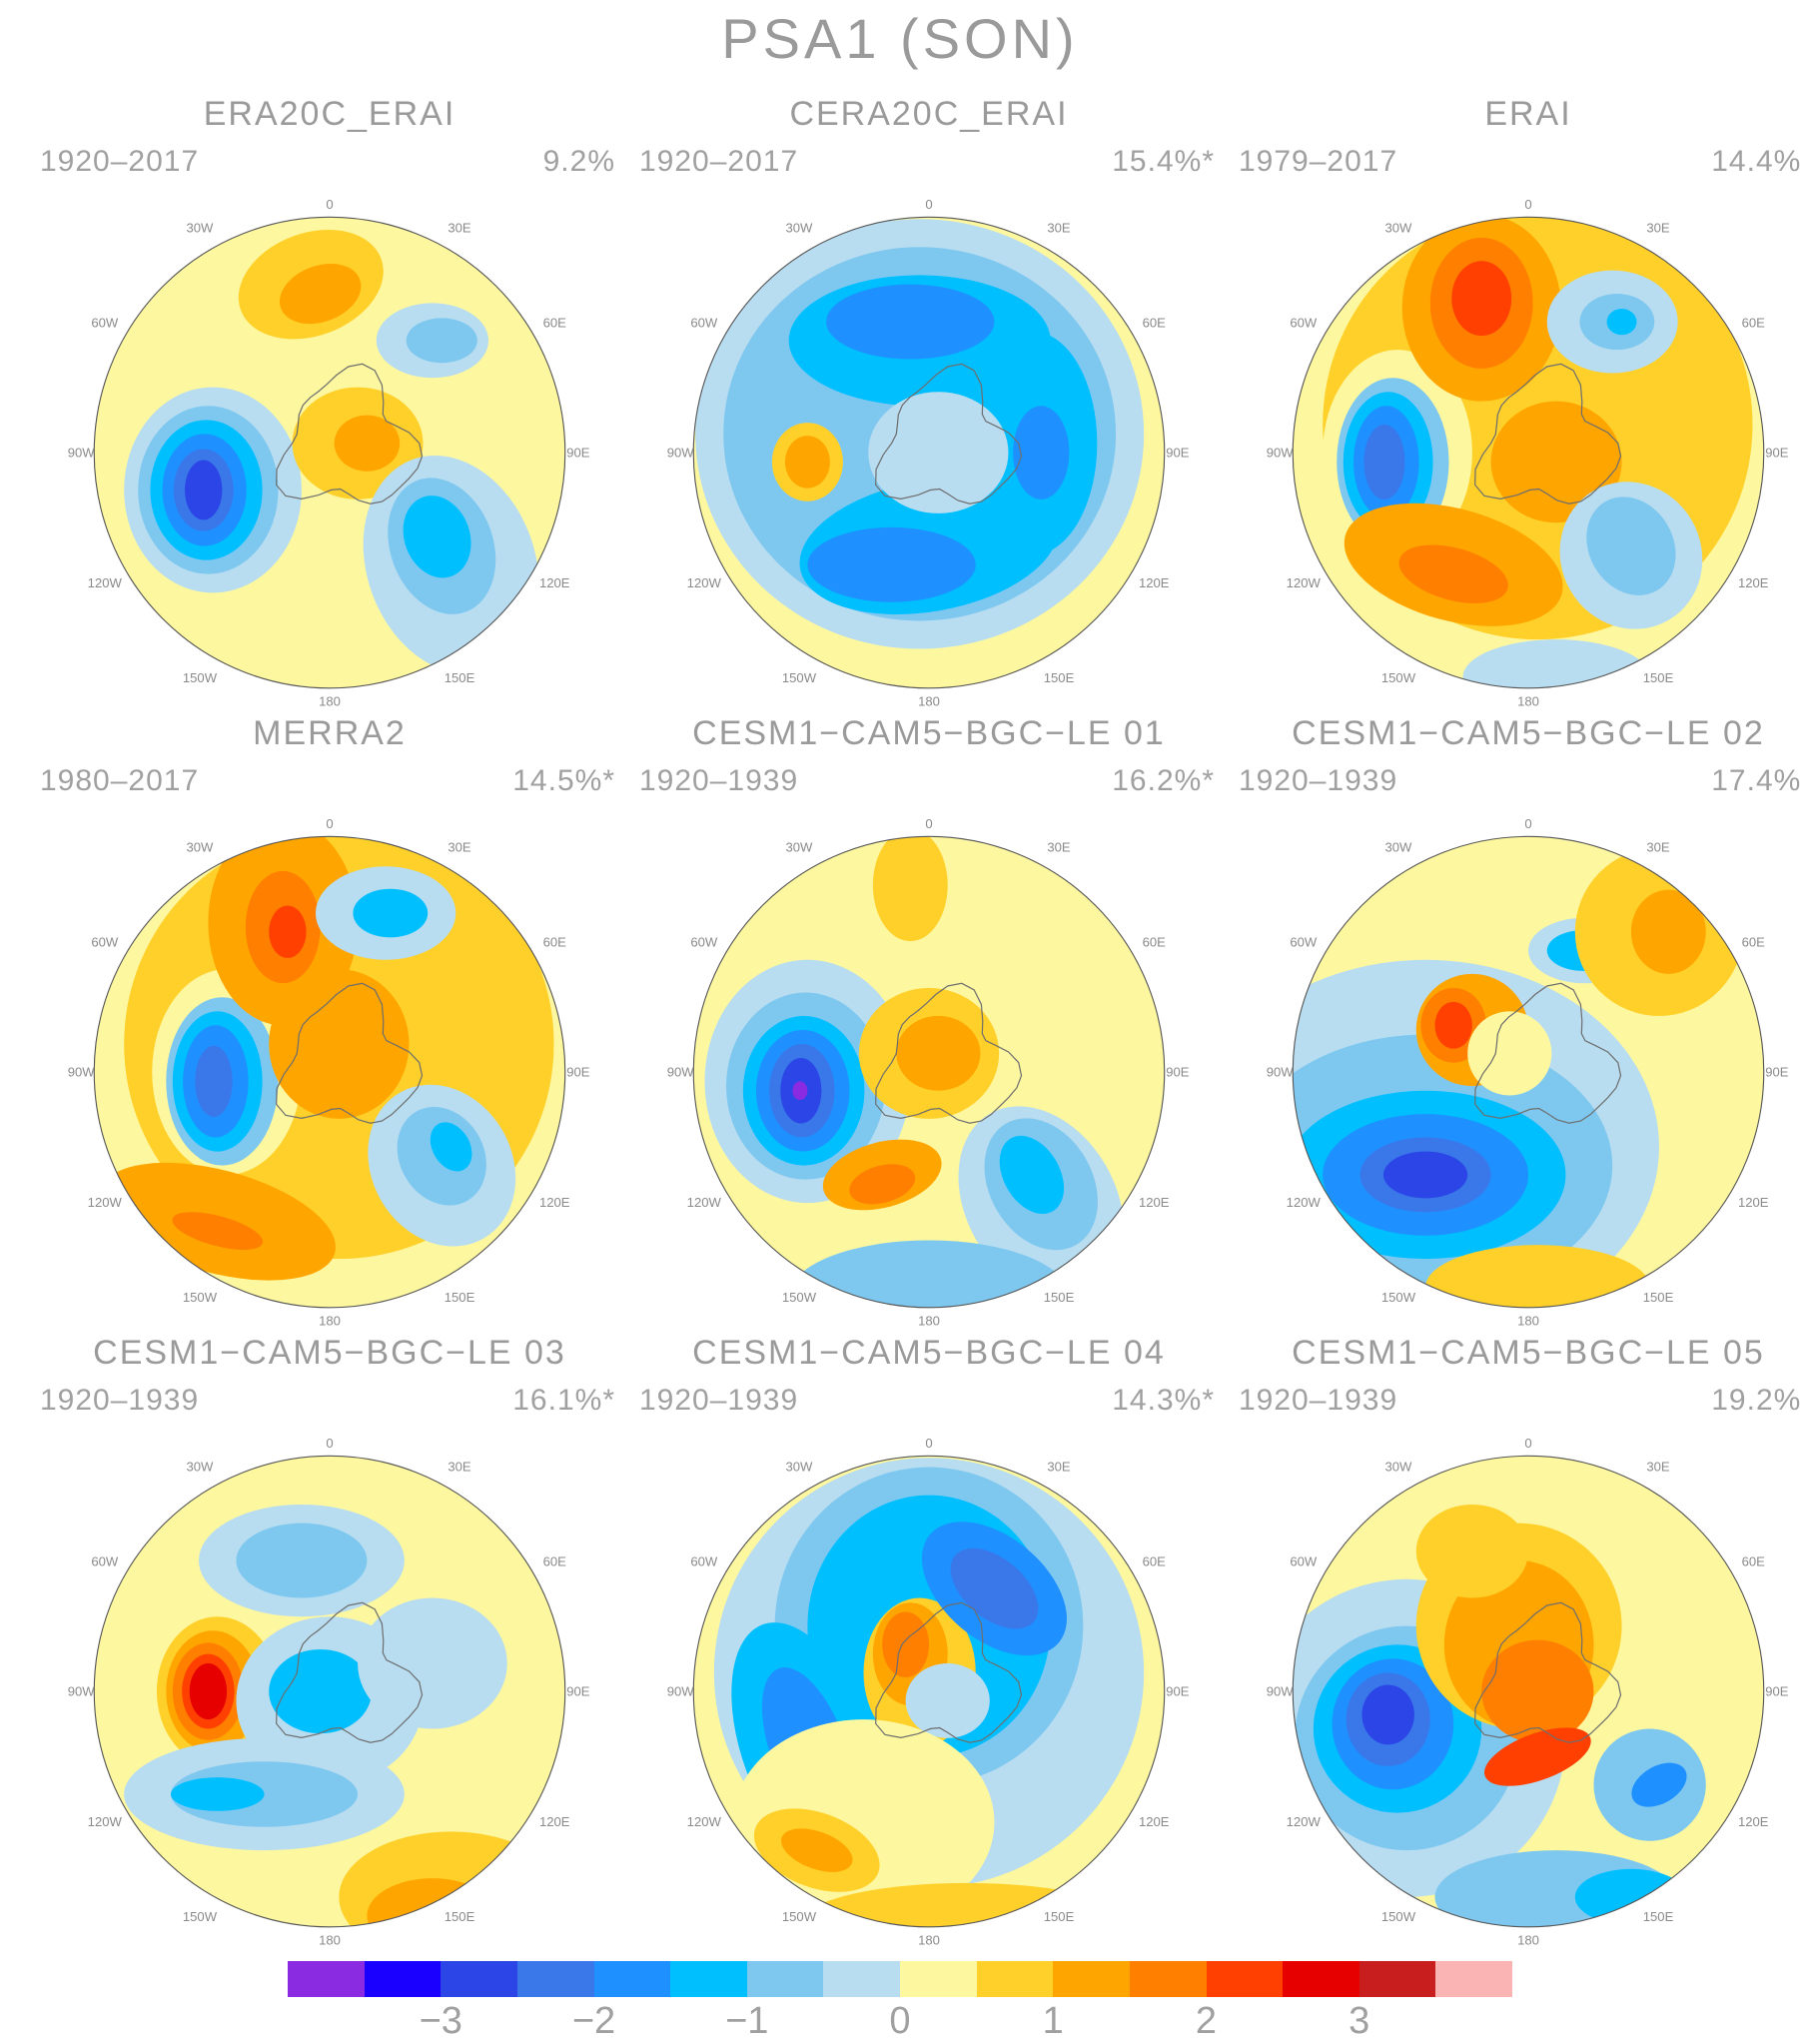 This screenshot has height=2044, width=1800. Describe the element at coordinates (578, 161) in the screenshot. I see `panel-variance: 9.2%` at that location.